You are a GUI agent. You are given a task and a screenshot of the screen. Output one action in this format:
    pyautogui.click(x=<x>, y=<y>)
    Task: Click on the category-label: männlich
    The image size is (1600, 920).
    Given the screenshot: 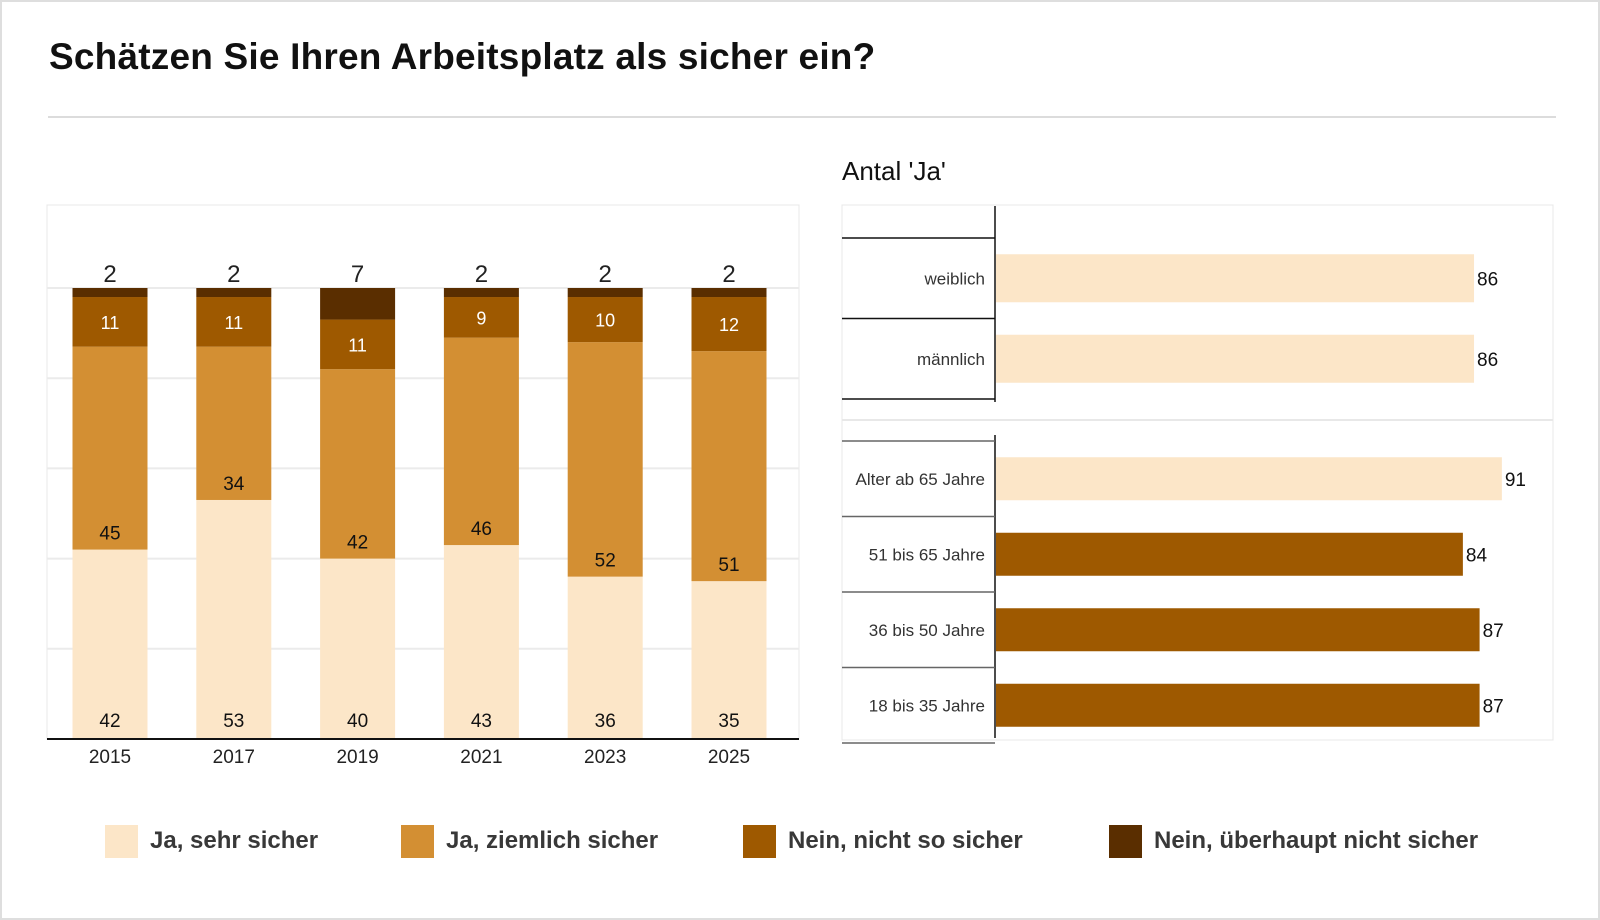 What is the action you would take?
    pyautogui.click(x=951, y=359)
    